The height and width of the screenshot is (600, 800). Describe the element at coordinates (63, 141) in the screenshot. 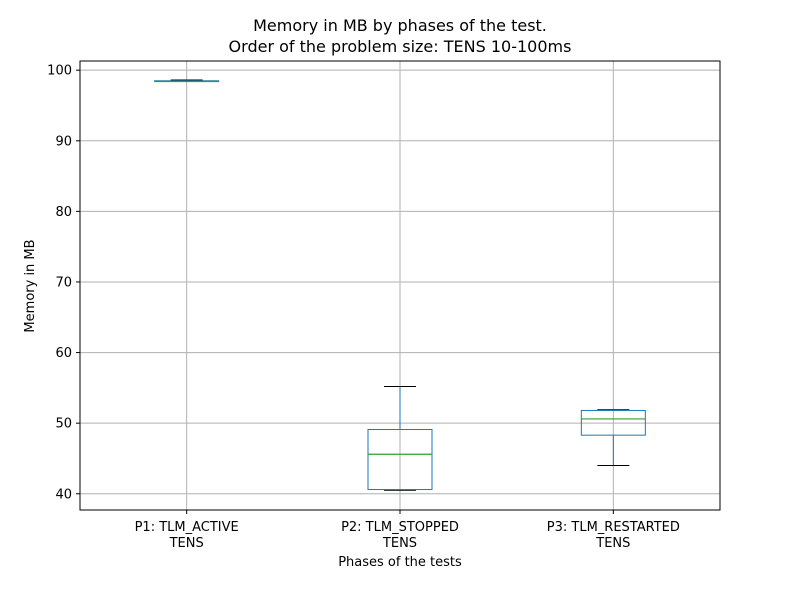

I see `y-tick-label-90: 90` at that location.